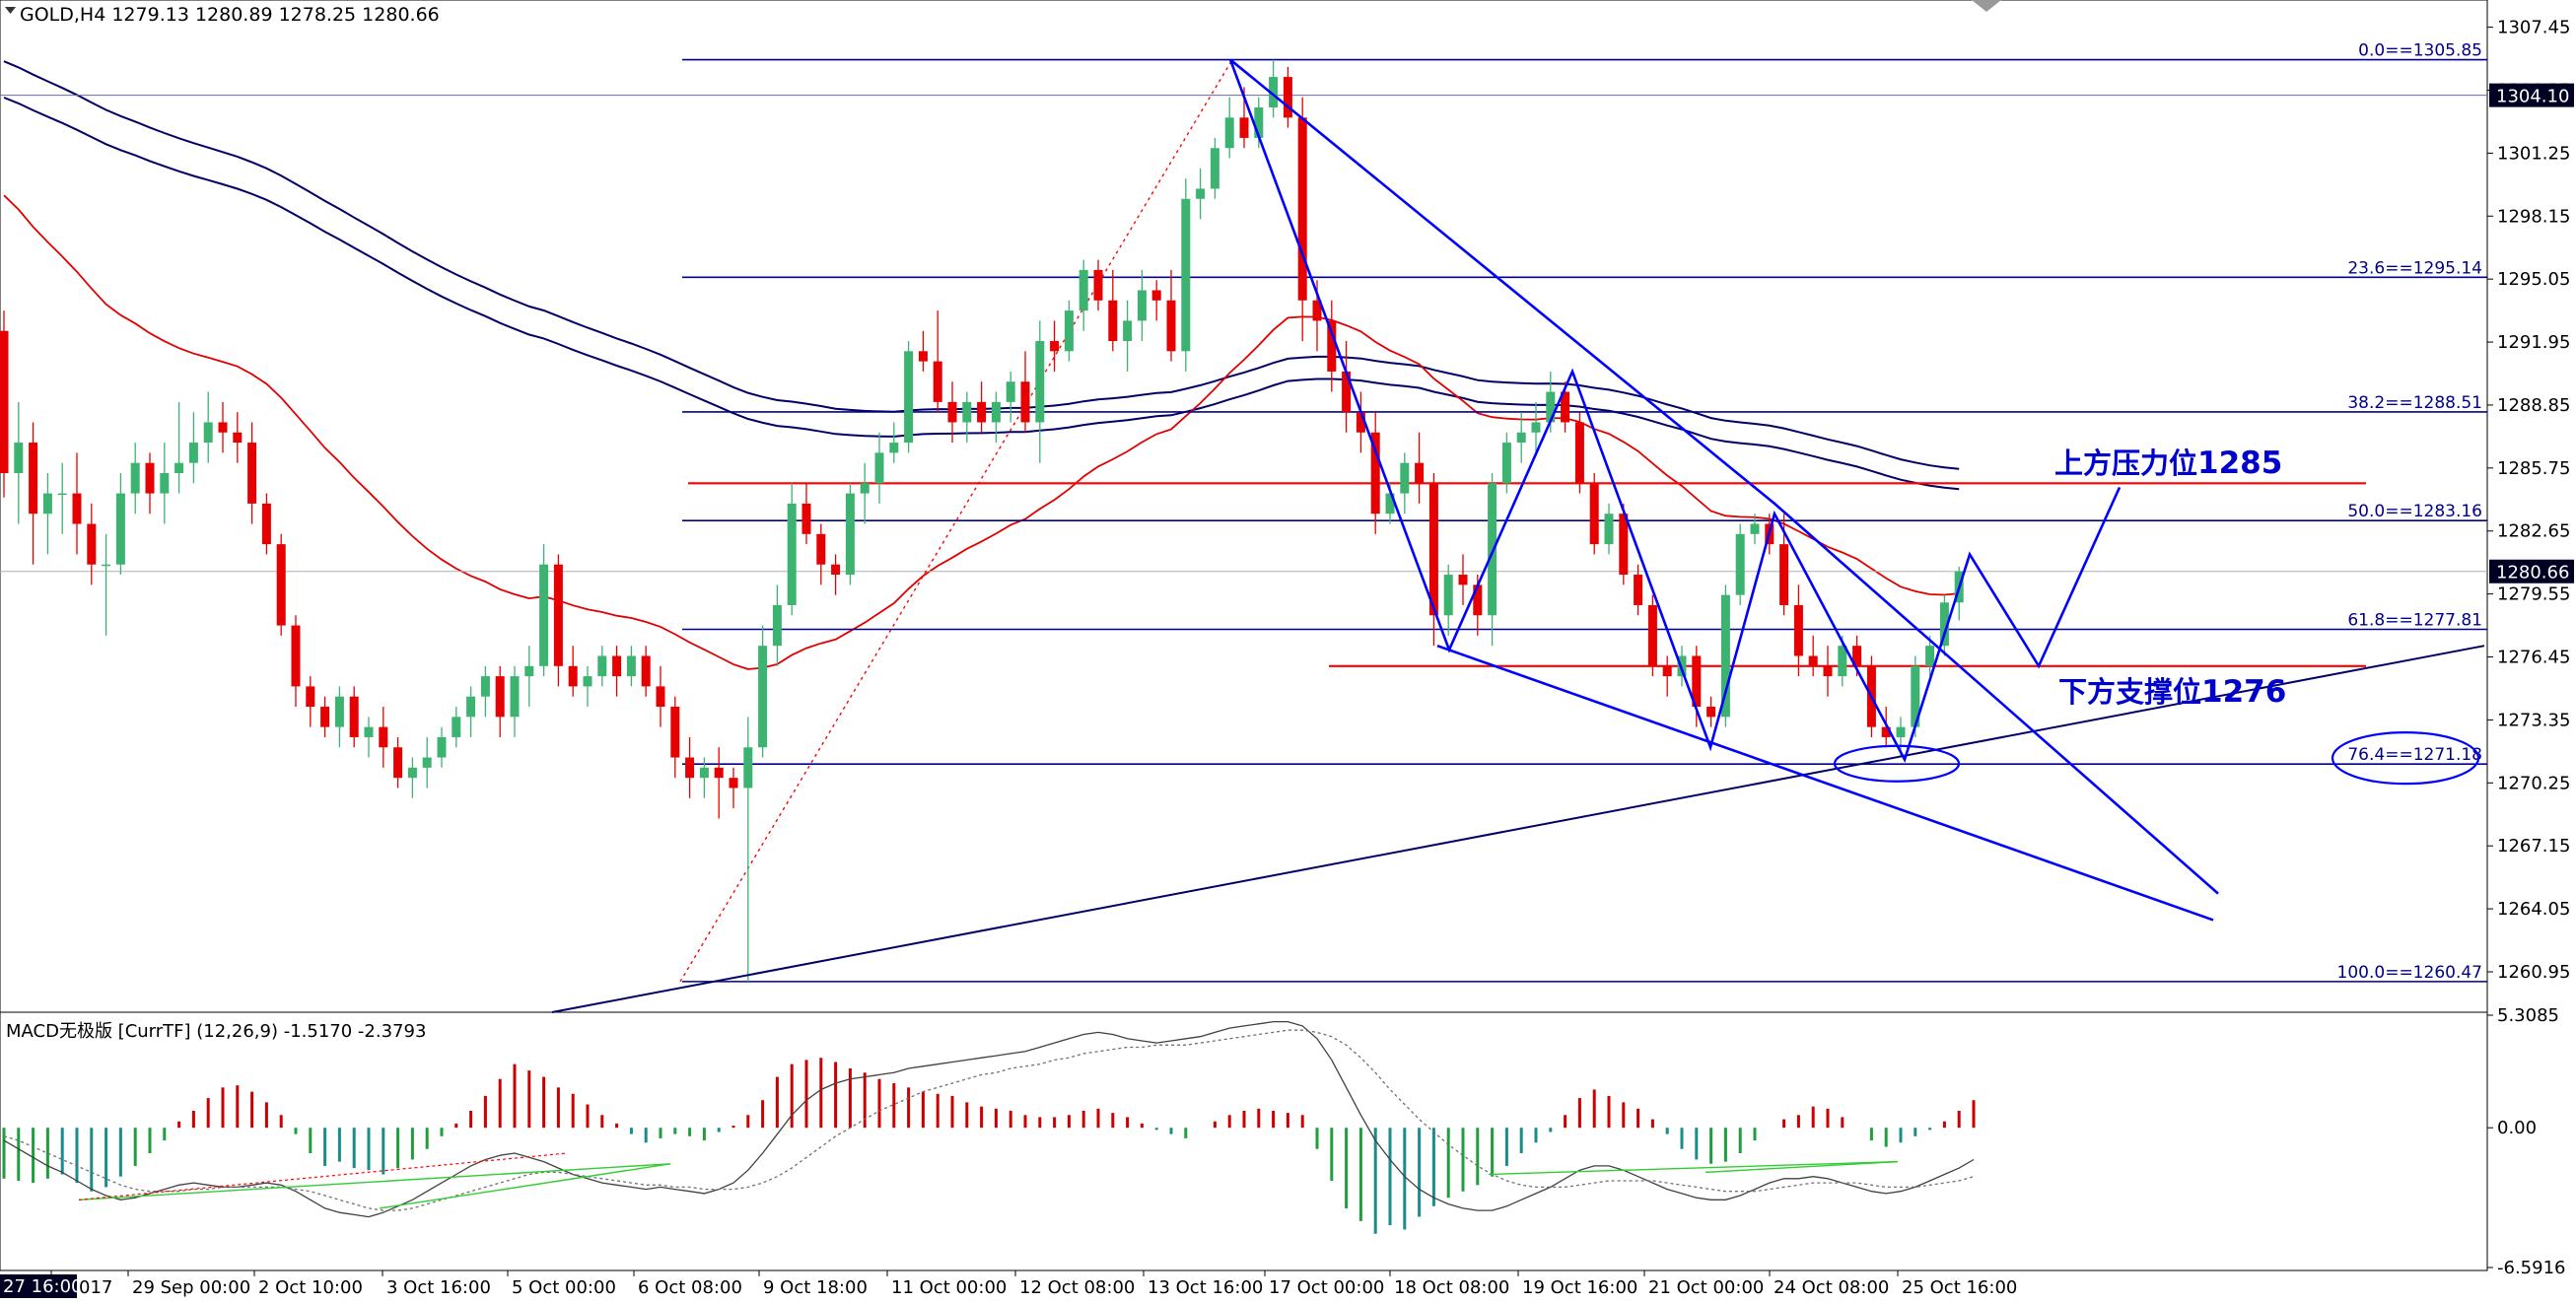 Image resolution: width=2576 pixels, height=1303 pixels. Describe the element at coordinates (2533, 97) in the screenshot. I see `price-tag-label: 1304.10` at that location.